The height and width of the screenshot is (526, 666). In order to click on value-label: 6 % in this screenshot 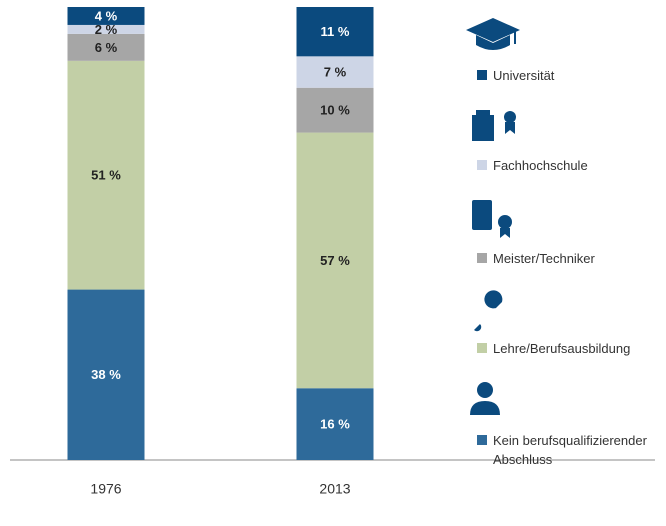, I will do `click(106, 47)`.